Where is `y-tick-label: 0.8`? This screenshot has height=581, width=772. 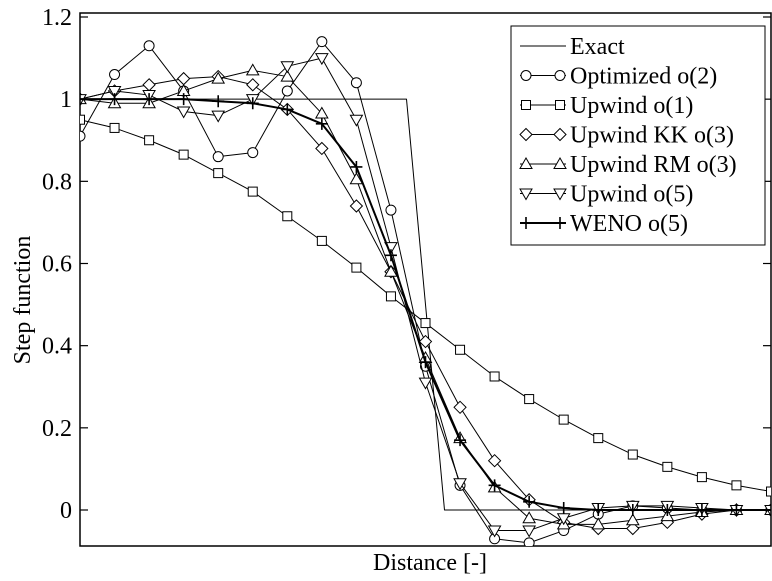
y-tick-label: 0.8 is located at coordinates (57, 182).